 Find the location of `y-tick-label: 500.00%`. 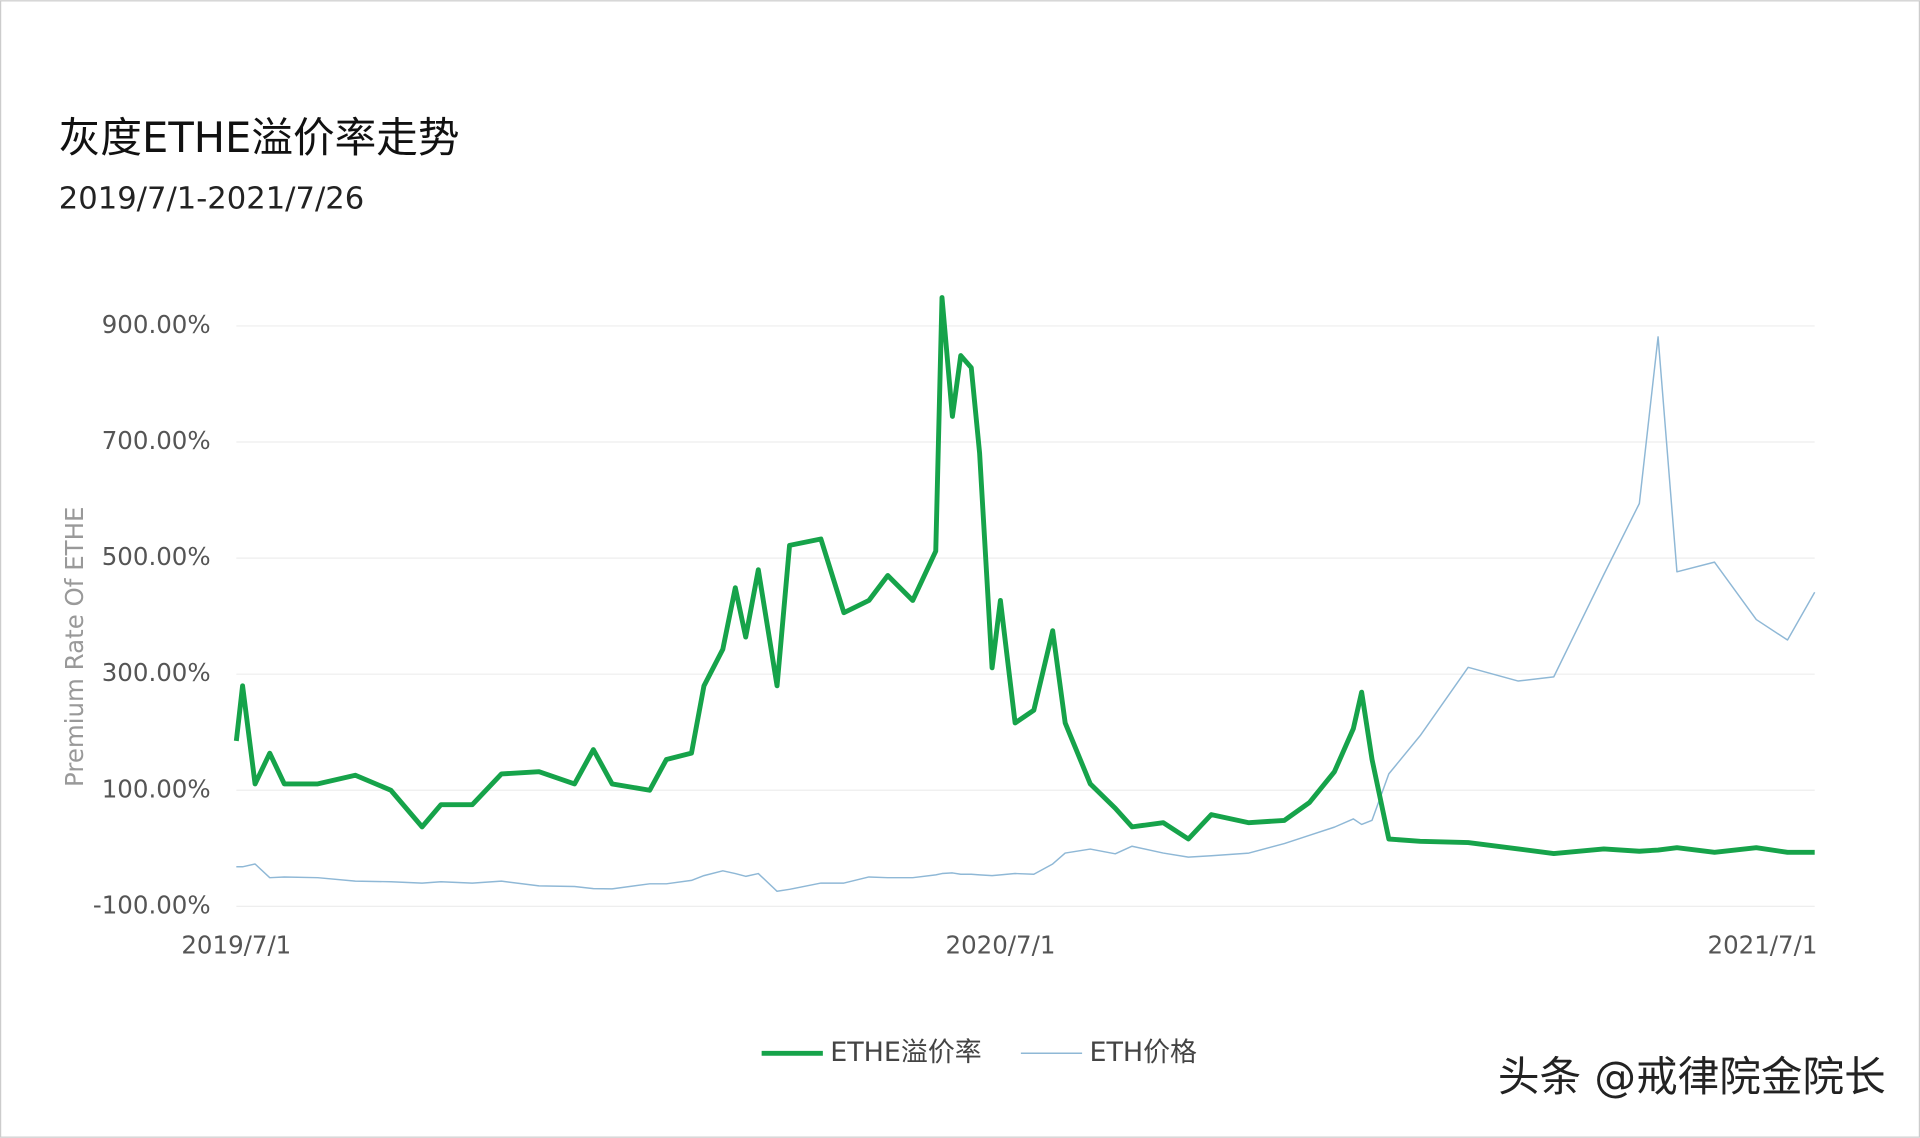

y-tick-label: 500.00% is located at coordinates (156, 556).